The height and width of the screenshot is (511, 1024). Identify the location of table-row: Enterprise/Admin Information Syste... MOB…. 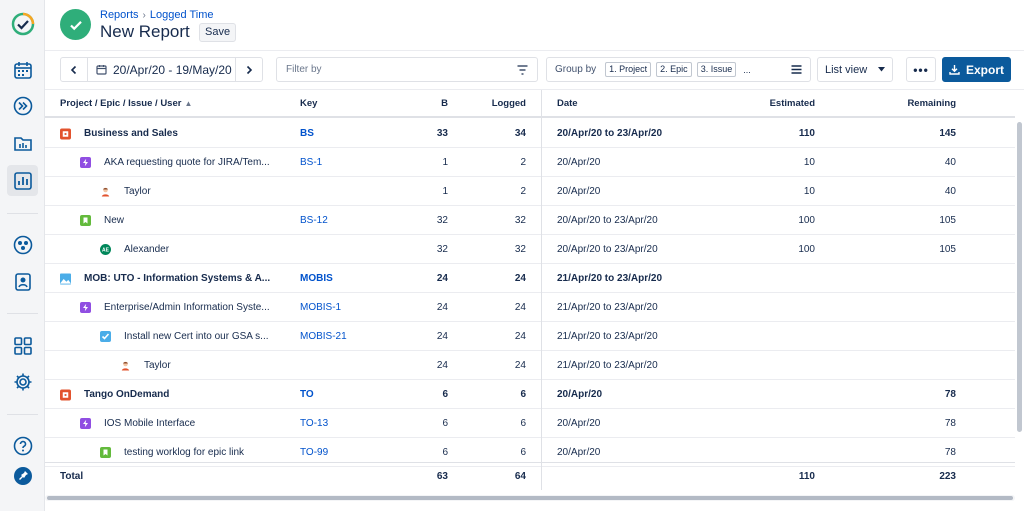
(530, 307).